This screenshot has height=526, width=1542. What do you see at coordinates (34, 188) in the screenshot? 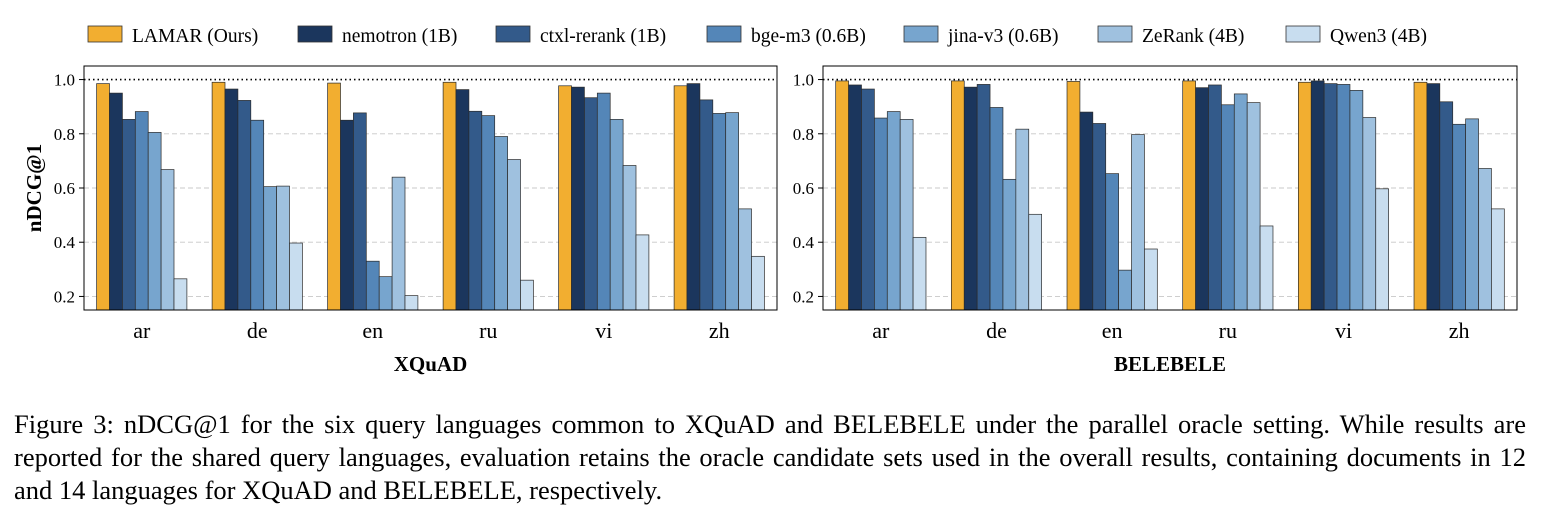
I see `y-axis-label: nDCG@1` at bounding box center [34, 188].